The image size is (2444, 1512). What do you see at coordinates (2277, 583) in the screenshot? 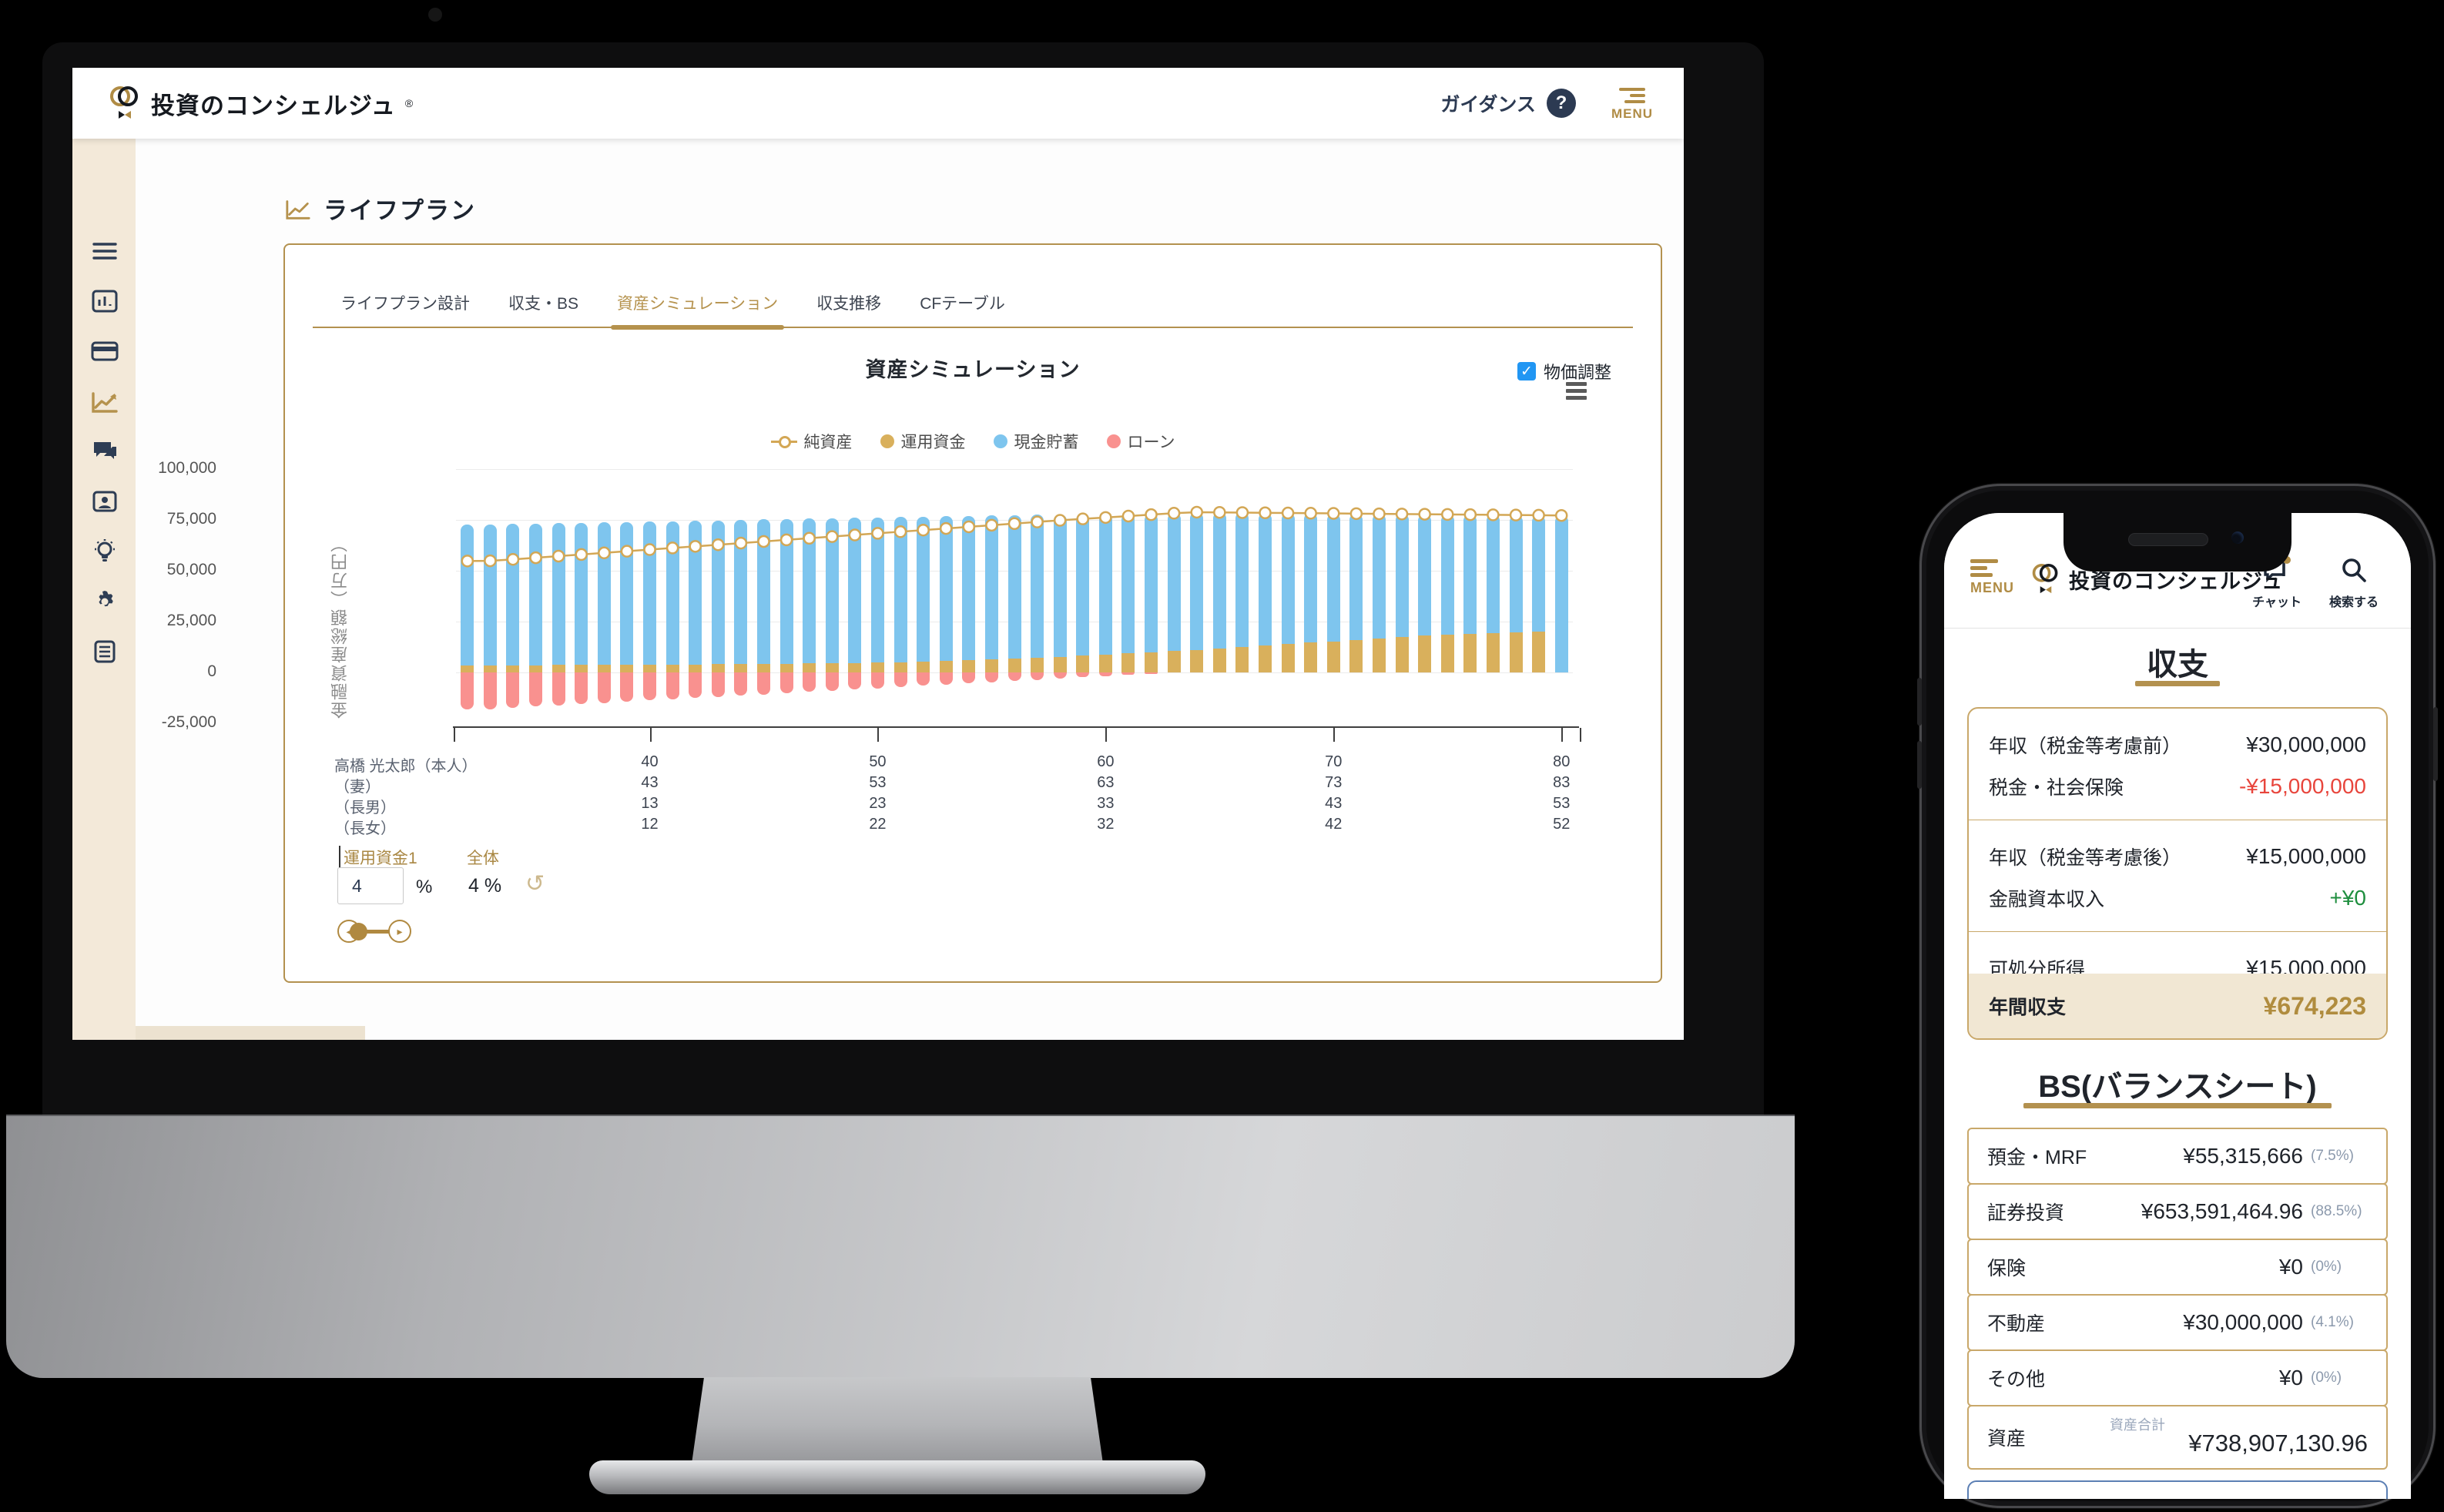
I see `phone-chat-button: チャット` at bounding box center [2277, 583].